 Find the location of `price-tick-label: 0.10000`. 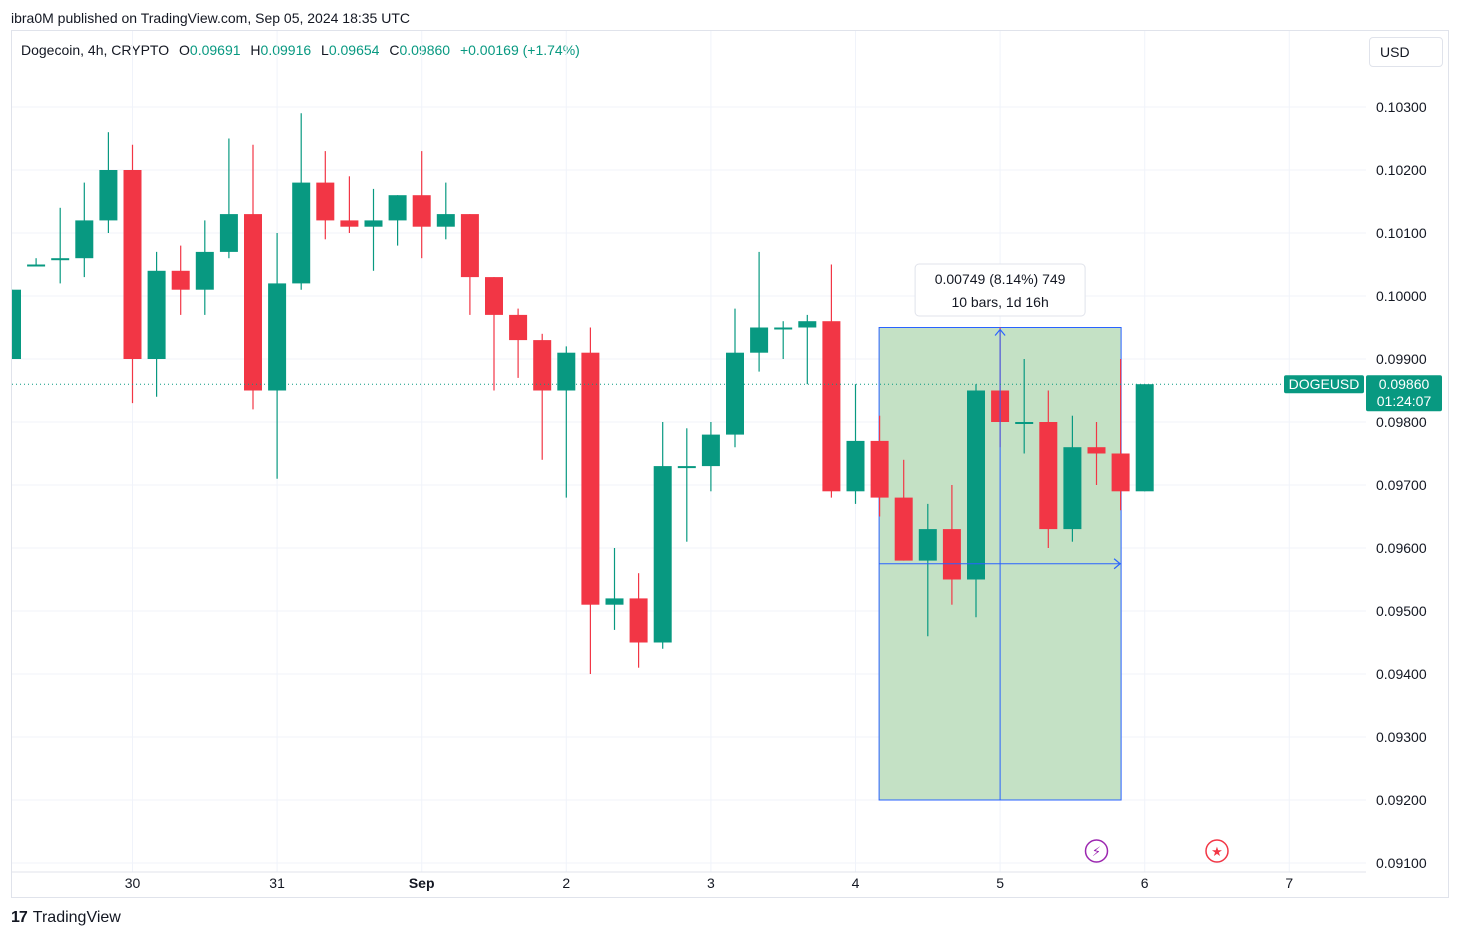

price-tick-label: 0.10000 is located at coordinates (1401, 296).